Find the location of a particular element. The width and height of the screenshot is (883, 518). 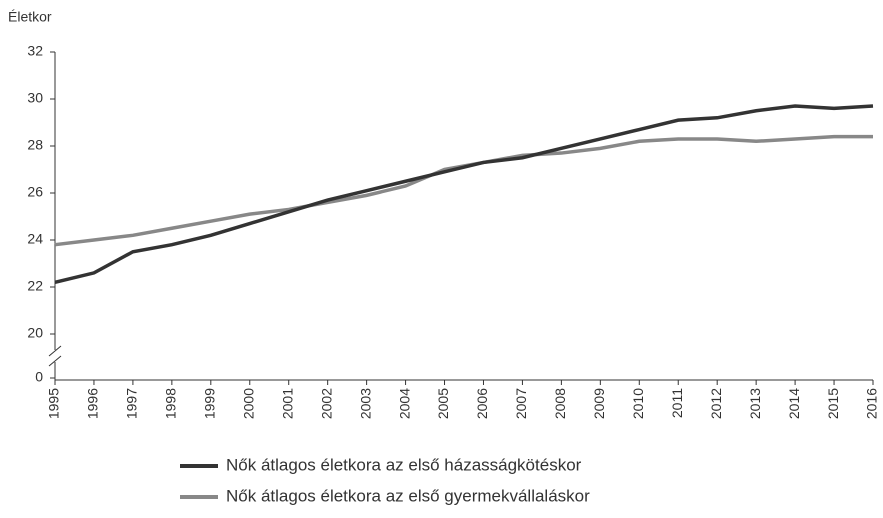

y-tick-label: 32 is located at coordinates (35, 51).